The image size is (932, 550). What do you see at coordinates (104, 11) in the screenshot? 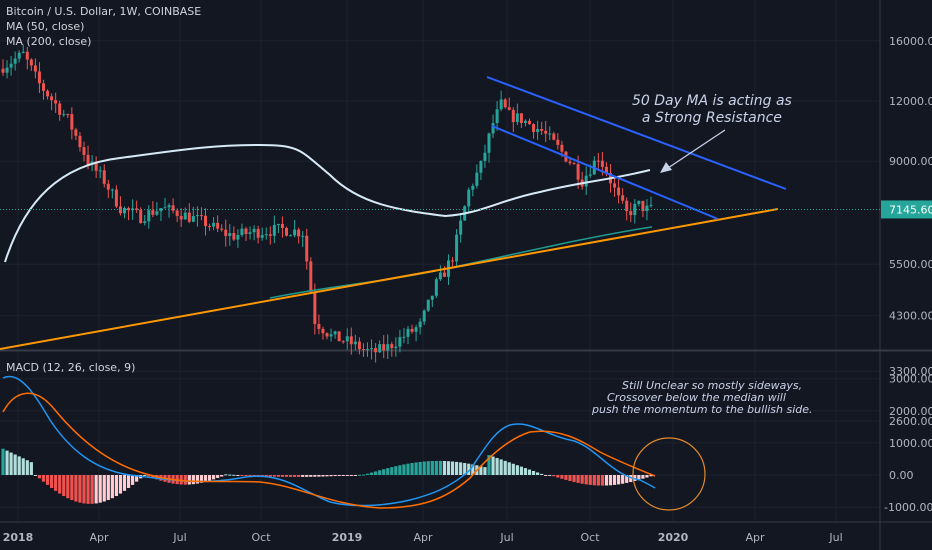
I see `symbol-title: Bitcoin / U.S. Dollar, 1W, COINBASE` at bounding box center [104, 11].